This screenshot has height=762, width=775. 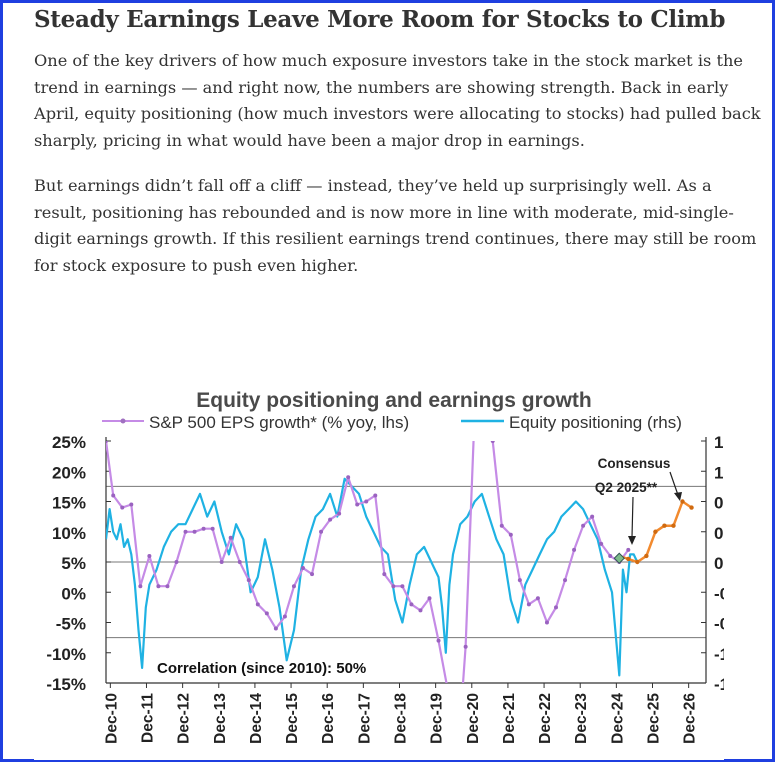 What do you see at coordinates (654, 718) in the screenshot?
I see `x-tick-label: Dec-25` at bounding box center [654, 718].